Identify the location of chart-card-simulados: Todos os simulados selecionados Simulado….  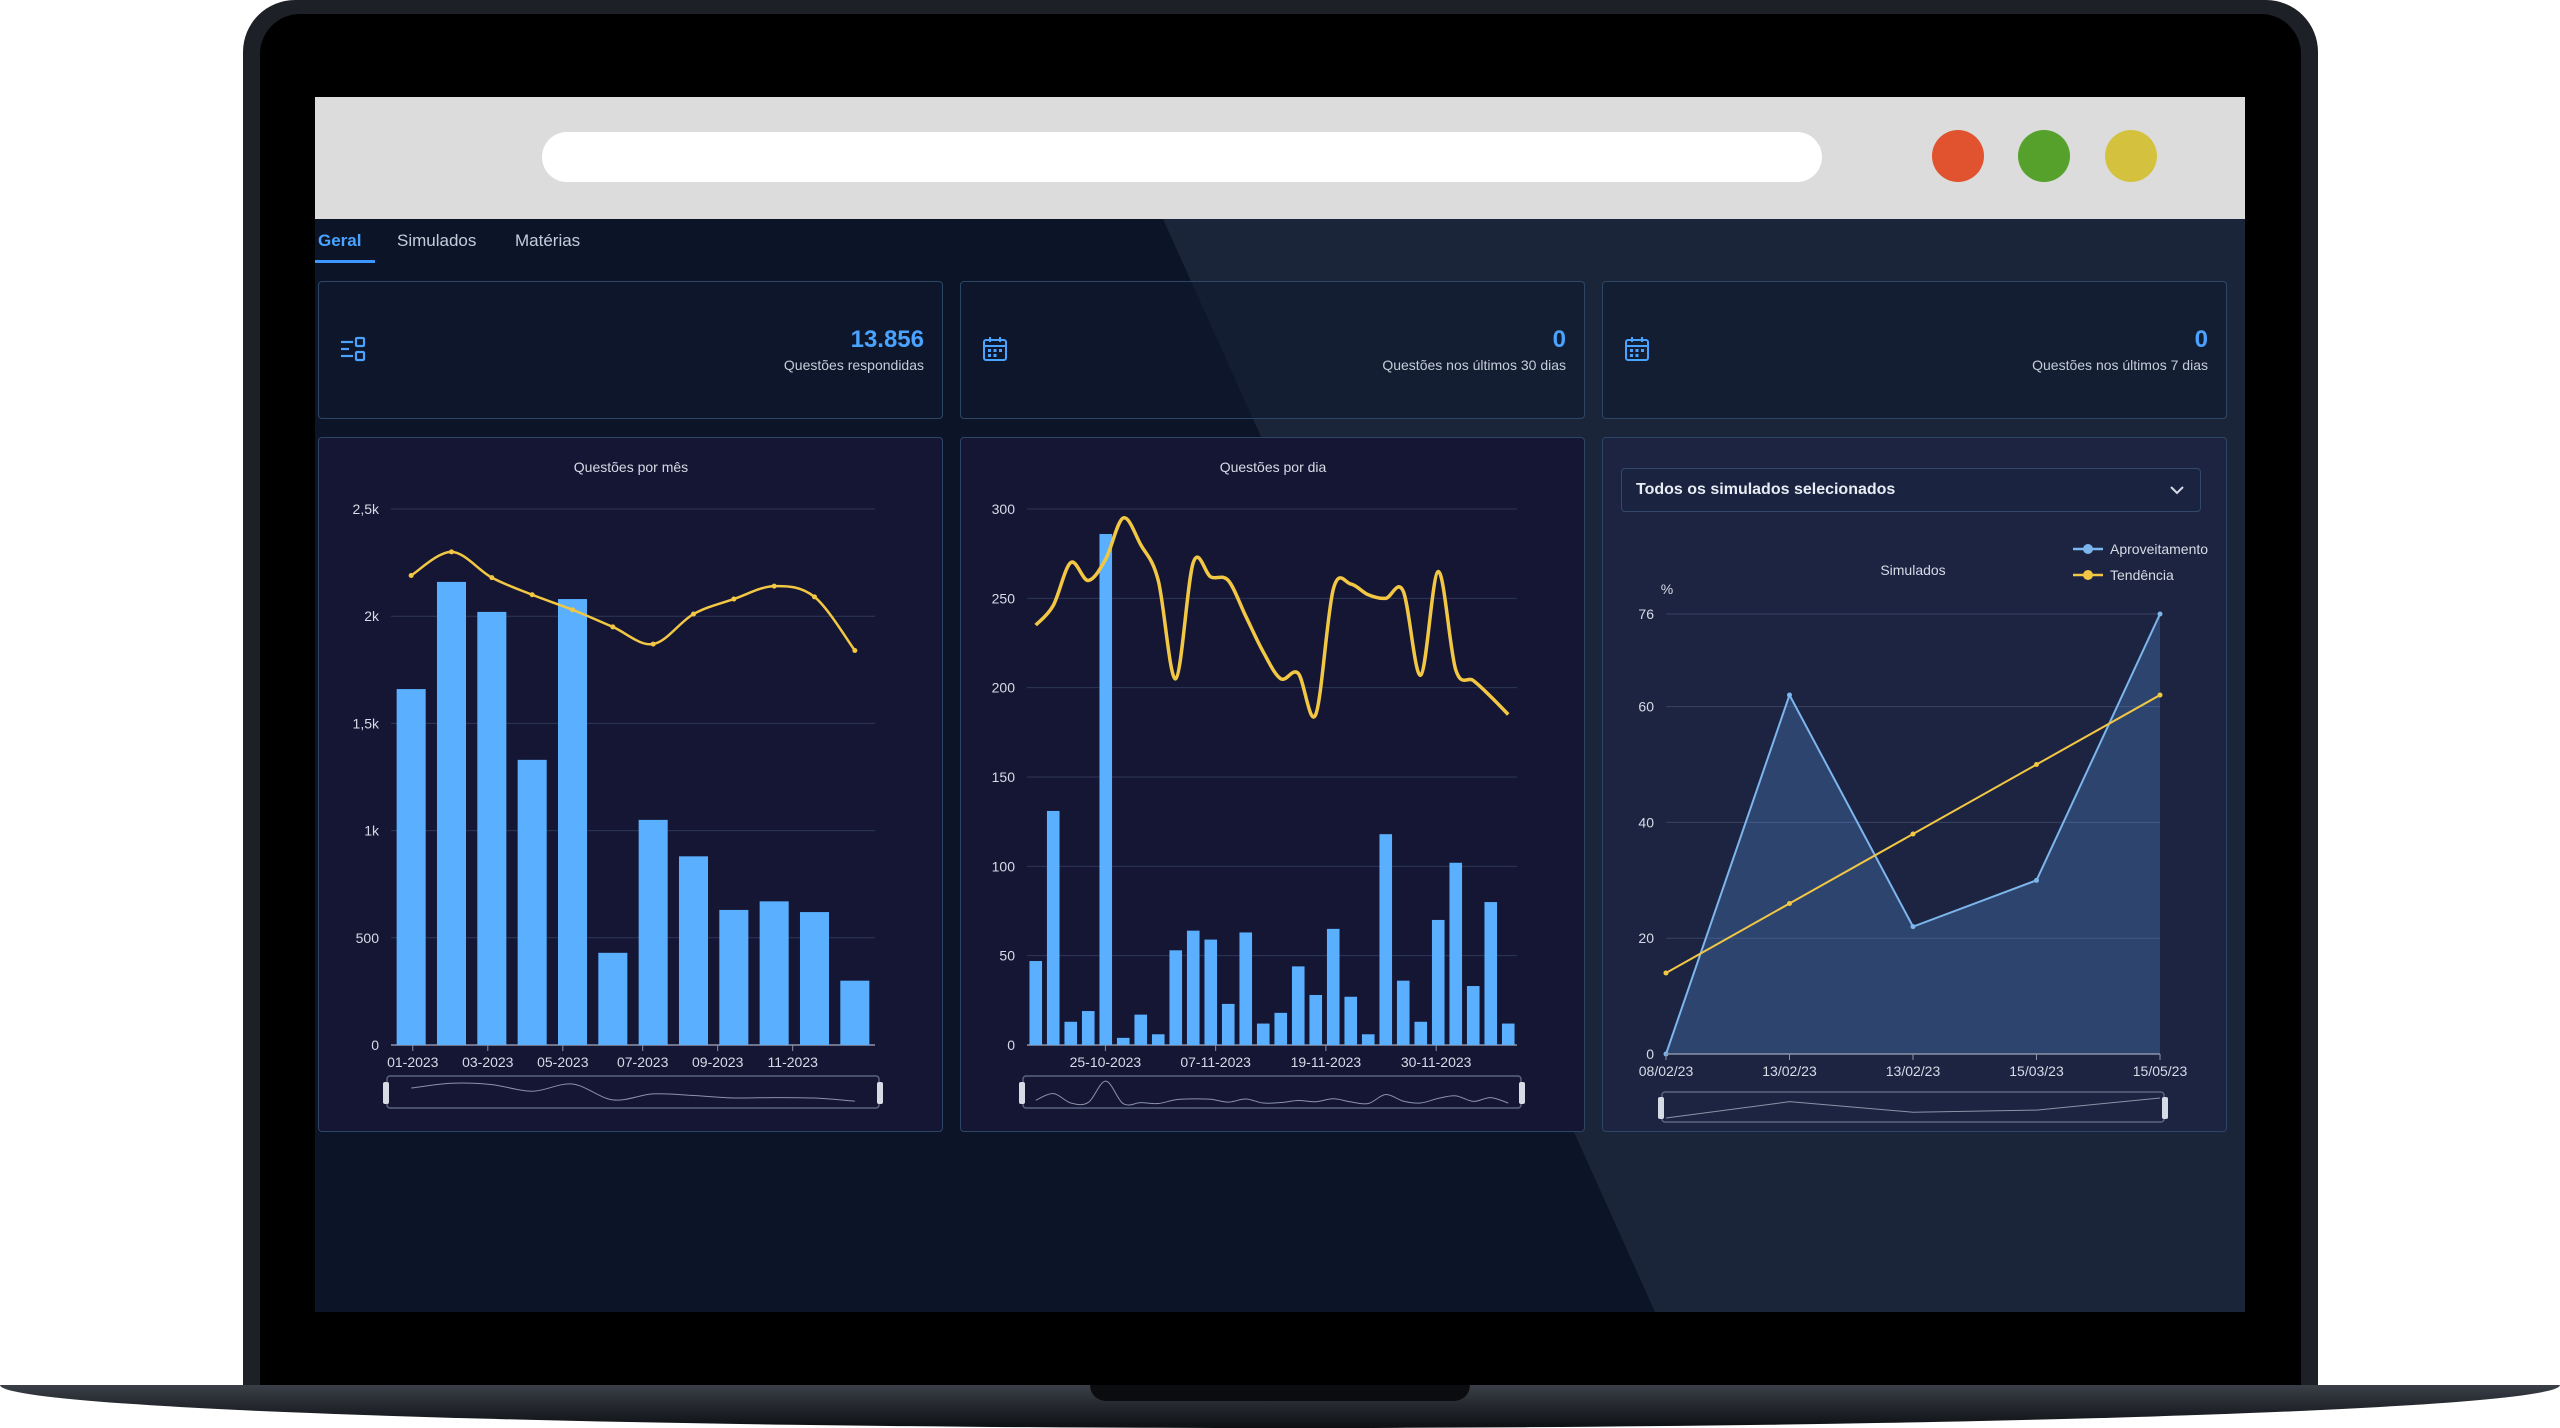
(1914, 784).